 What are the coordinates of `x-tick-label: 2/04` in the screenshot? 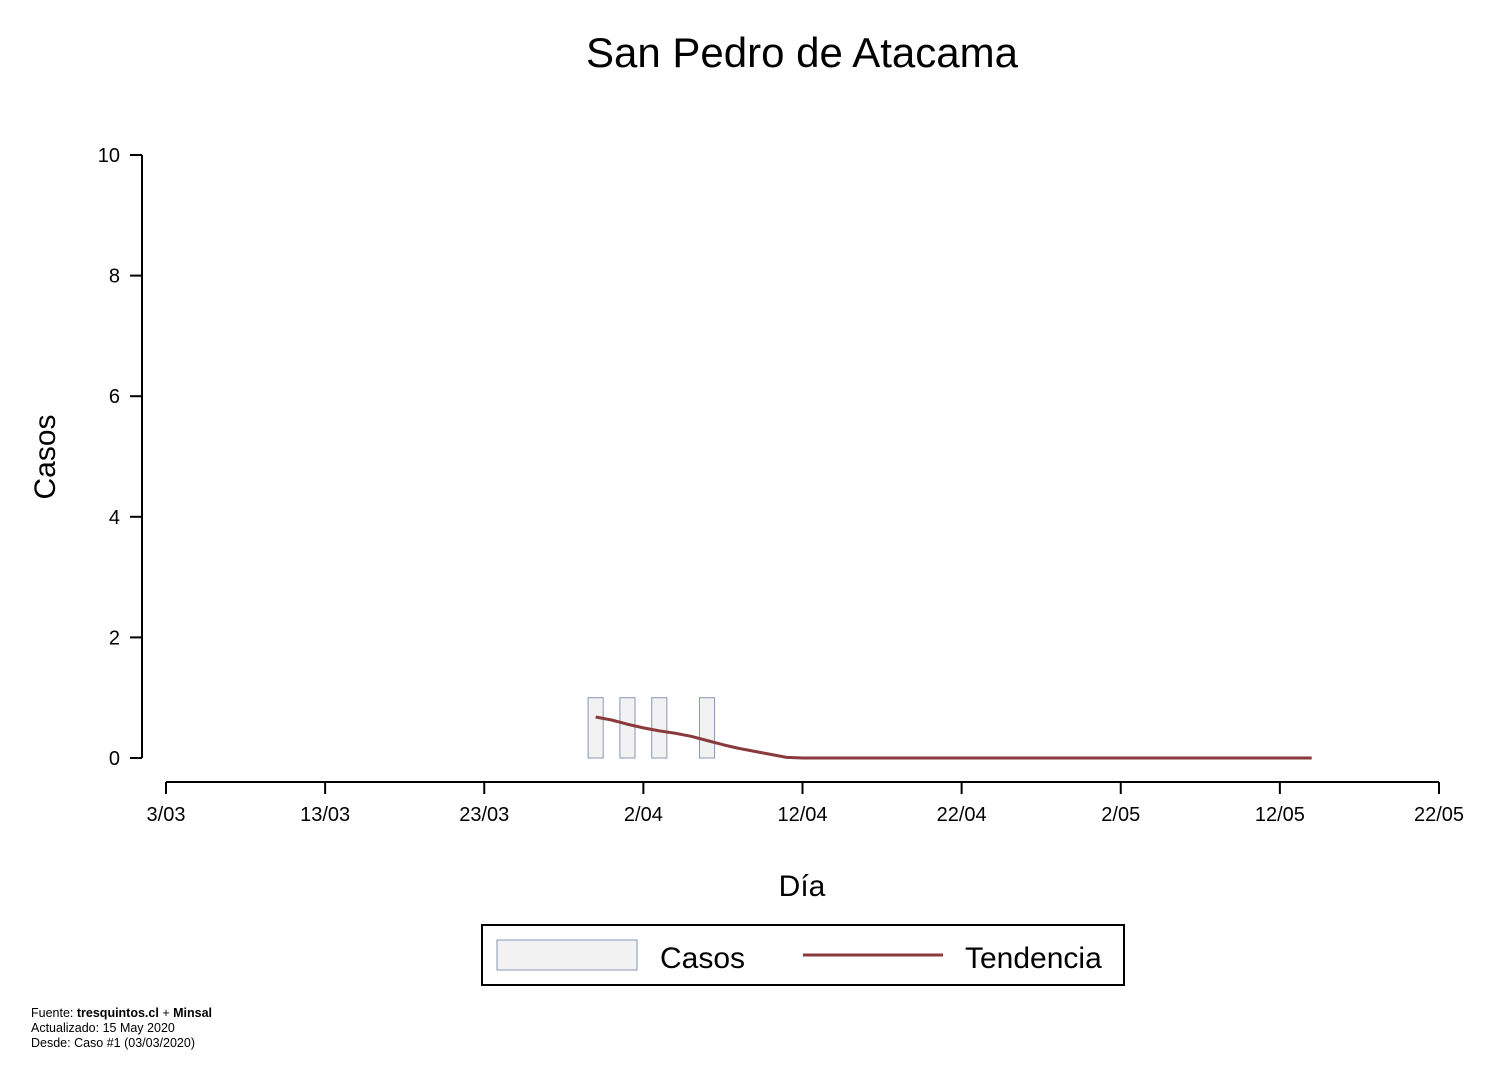 It's located at (643, 815).